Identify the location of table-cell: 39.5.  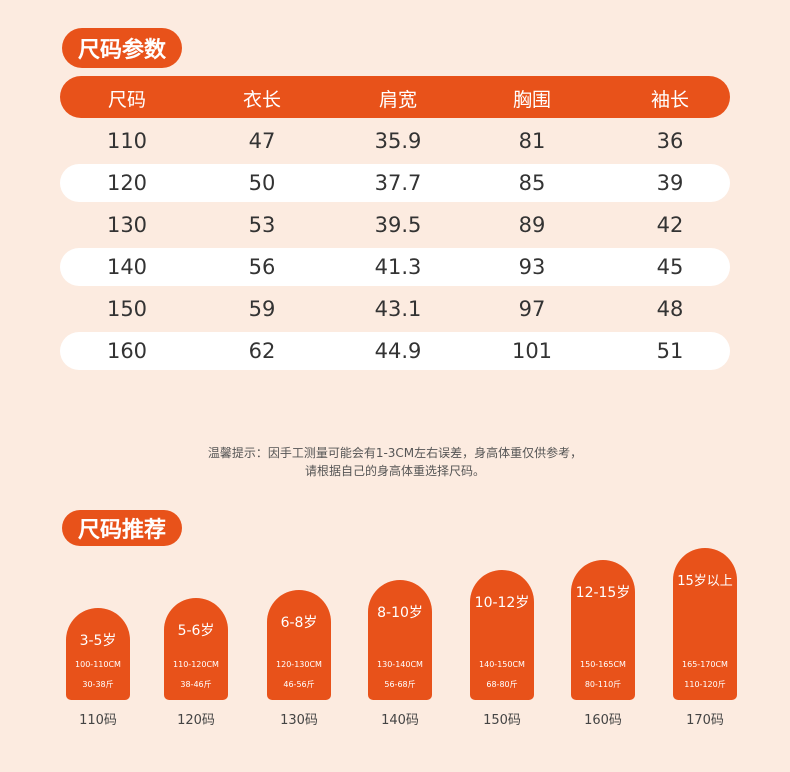
(398, 225).